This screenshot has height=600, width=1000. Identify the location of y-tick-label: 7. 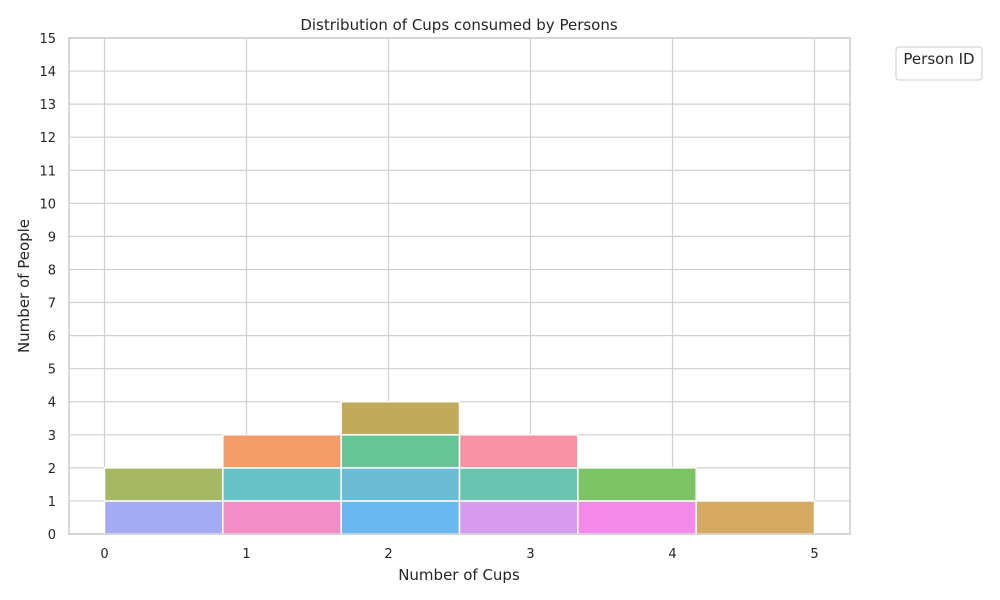
(52, 304).